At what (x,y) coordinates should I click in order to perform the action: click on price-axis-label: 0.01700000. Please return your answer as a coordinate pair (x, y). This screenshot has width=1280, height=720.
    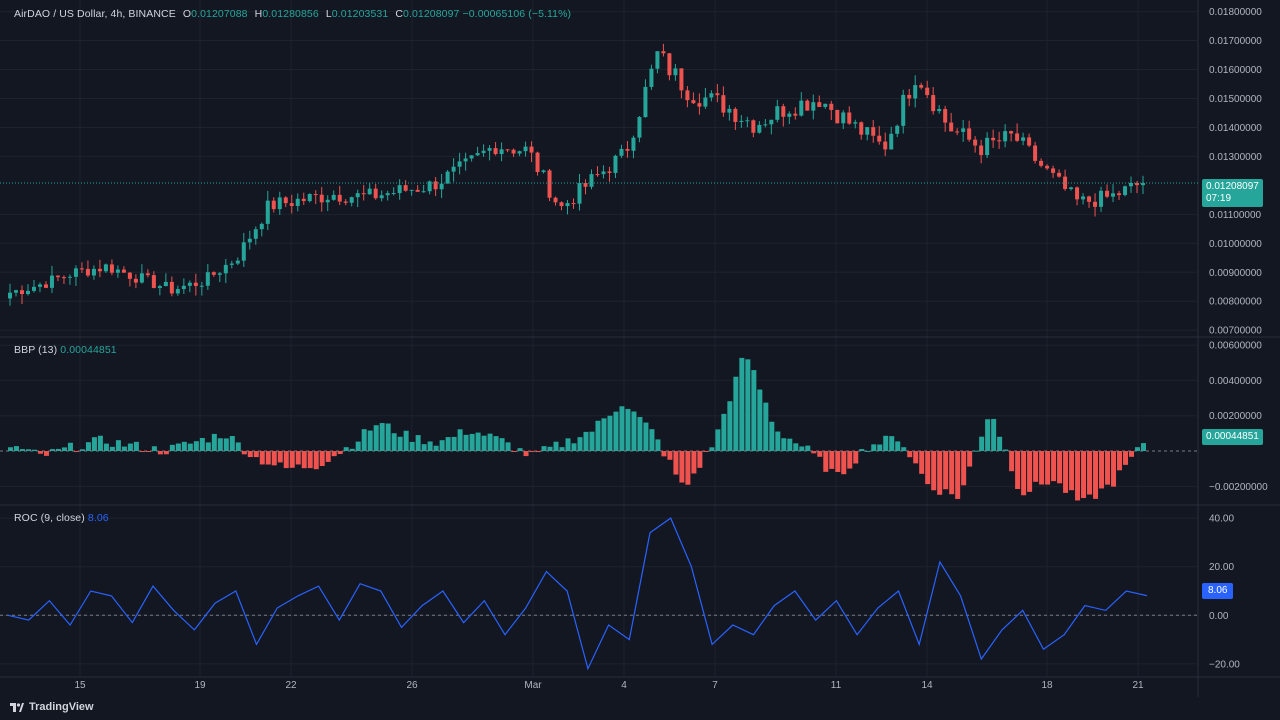
    Looking at the image, I should click on (1235, 41).